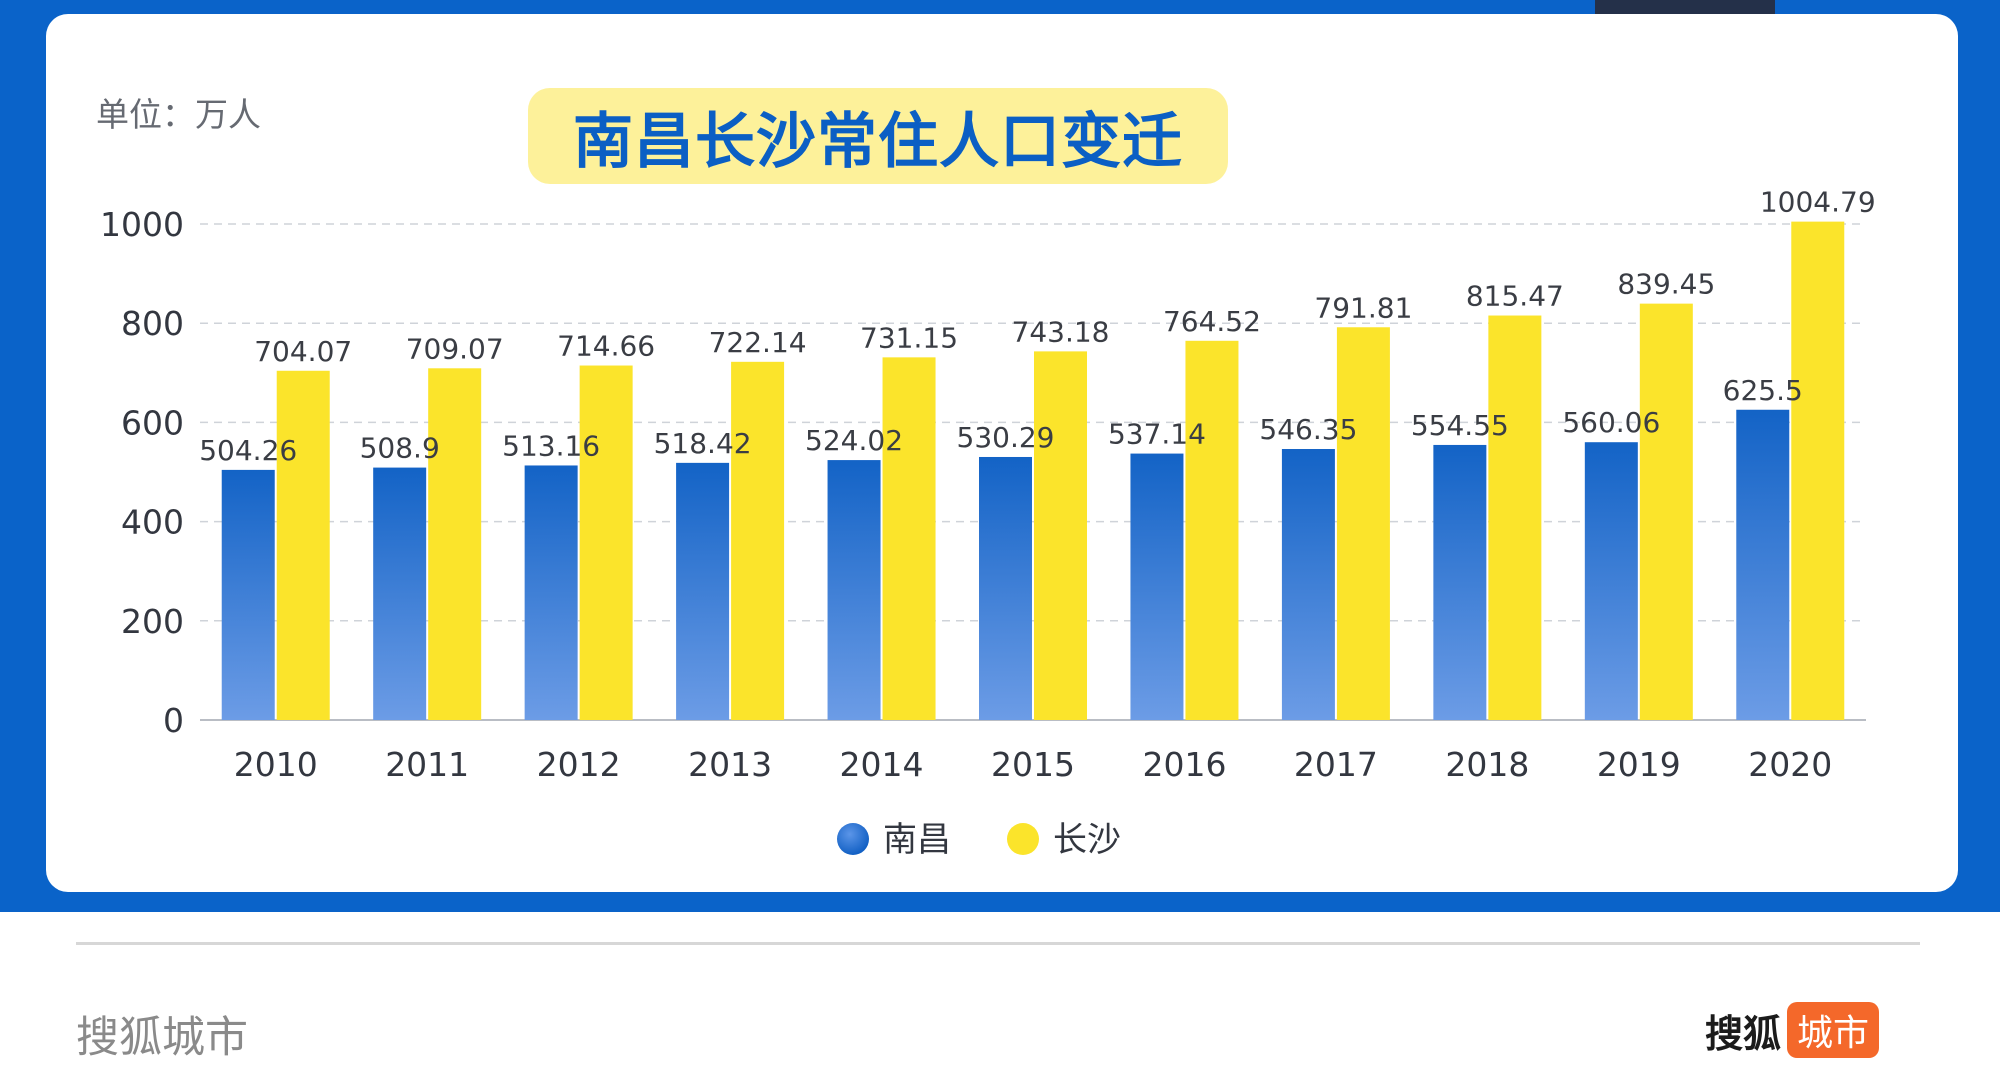 Image resolution: width=2000 pixels, height=1068 pixels. Describe the element at coordinates (152, 422) in the screenshot. I see `y-tick-label: 600` at that location.